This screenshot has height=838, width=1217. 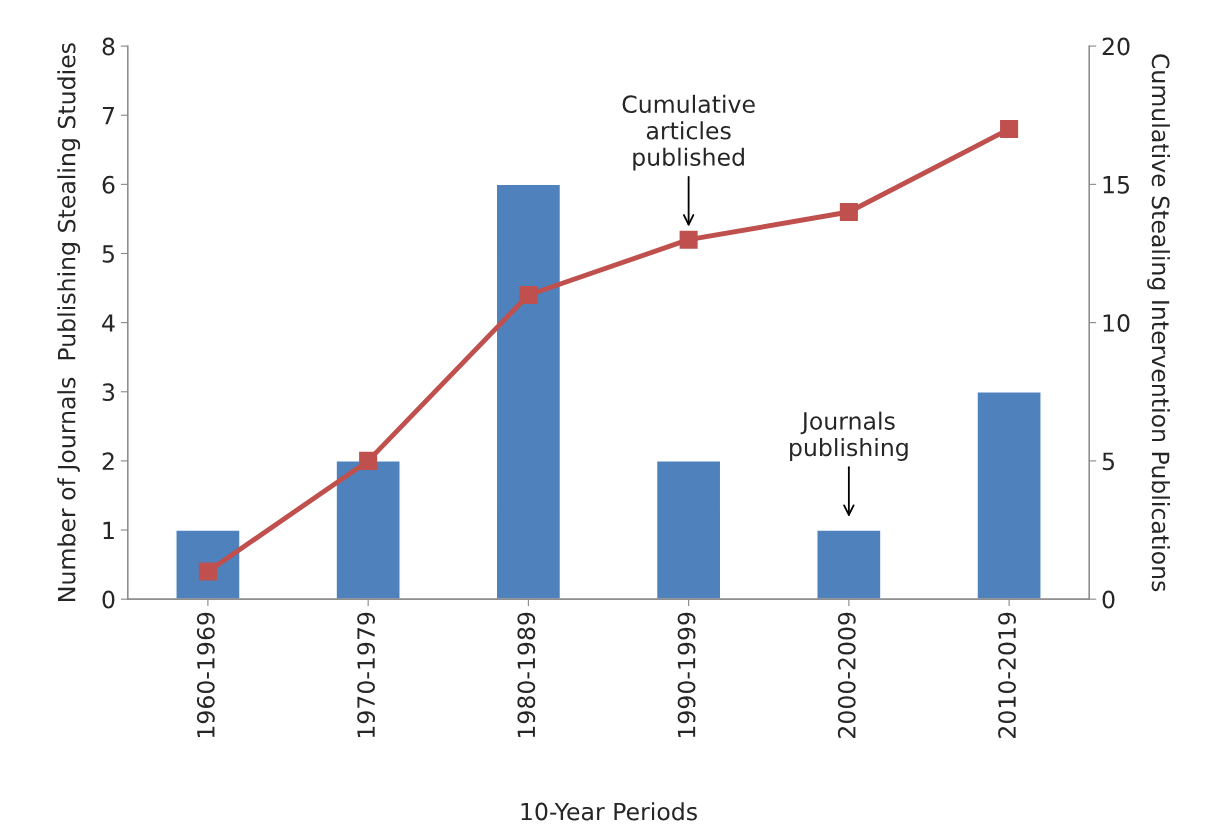 What do you see at coordinates (108, 461) in the screenshot?
I see `y-tick-label: 2` at bounding box center [108, 461].